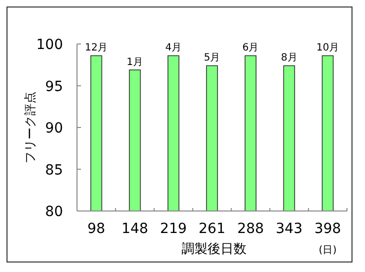  Describe the element at coordinates (134, 229) in the screenshot. I see `x-tick-label: 148` at that location.